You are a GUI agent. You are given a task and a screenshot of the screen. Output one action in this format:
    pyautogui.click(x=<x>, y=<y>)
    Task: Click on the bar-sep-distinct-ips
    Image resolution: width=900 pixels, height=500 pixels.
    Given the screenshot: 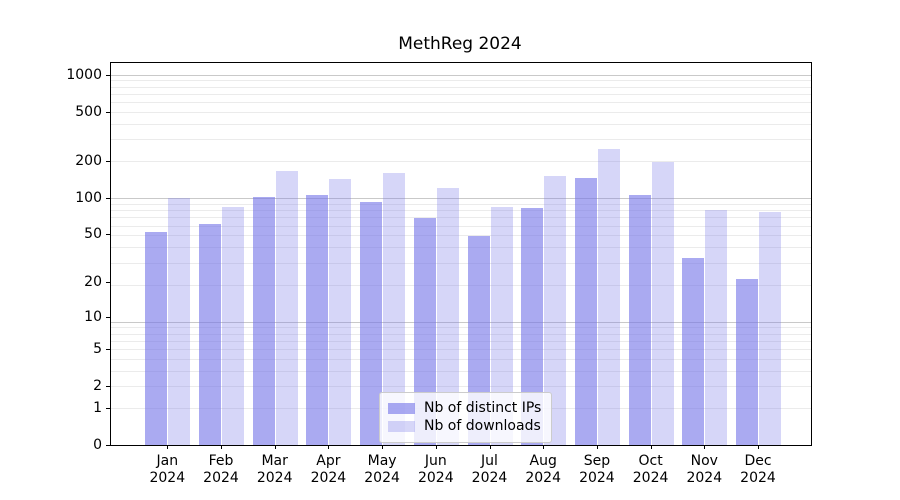 What is the action you would take?
    pyautogui.click(x=585, y=311)
    